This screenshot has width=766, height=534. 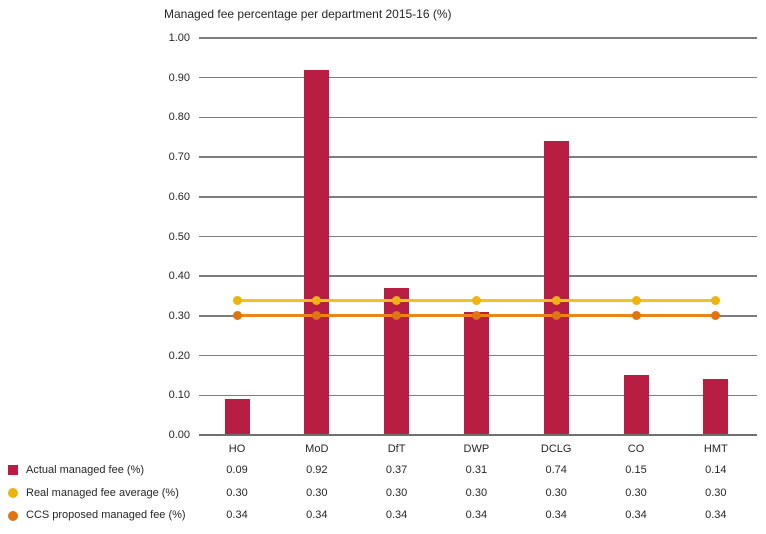 I want to click on y-tick-label: 1.00, so click(x=179, y=38).